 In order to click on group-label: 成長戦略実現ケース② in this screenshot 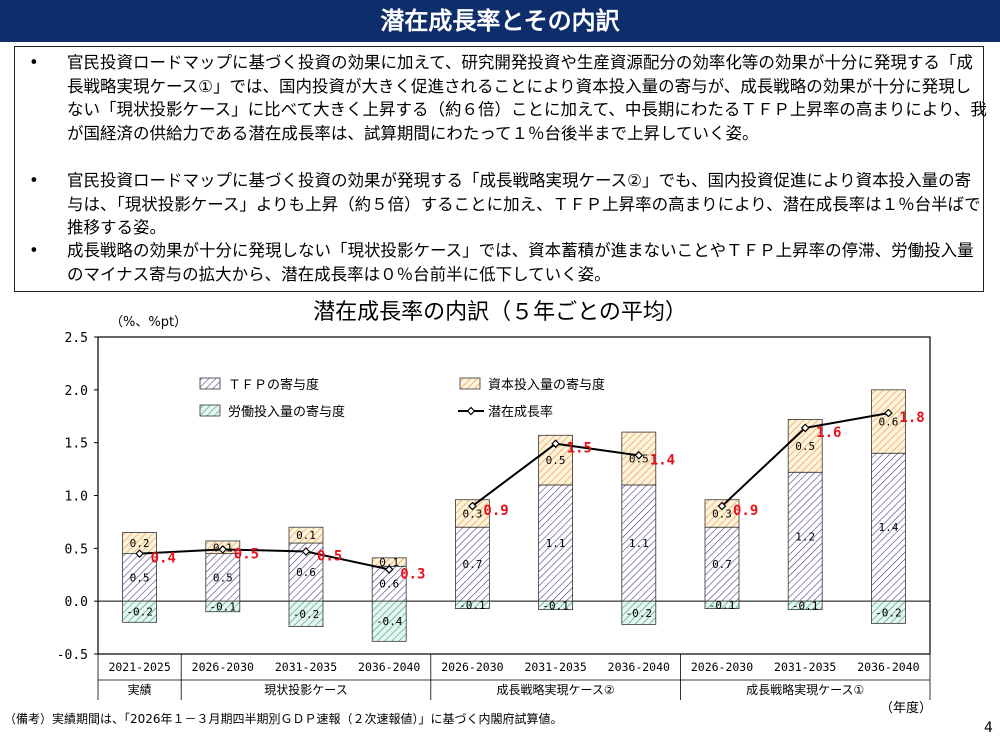, I will do `click(556, 689)`.